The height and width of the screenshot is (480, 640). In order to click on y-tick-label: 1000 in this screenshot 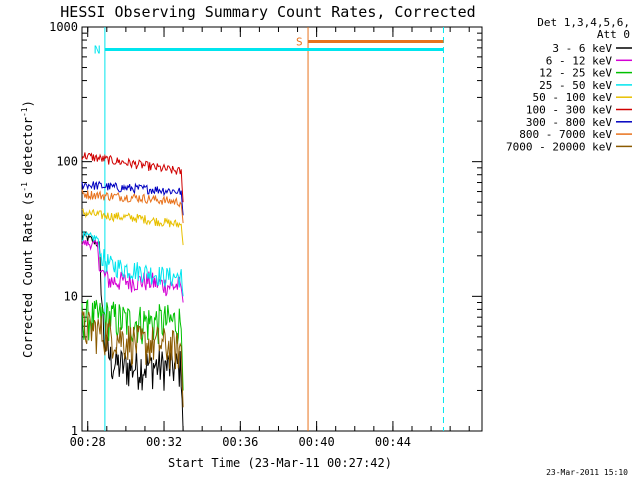, I will do `click(63, 27)`.